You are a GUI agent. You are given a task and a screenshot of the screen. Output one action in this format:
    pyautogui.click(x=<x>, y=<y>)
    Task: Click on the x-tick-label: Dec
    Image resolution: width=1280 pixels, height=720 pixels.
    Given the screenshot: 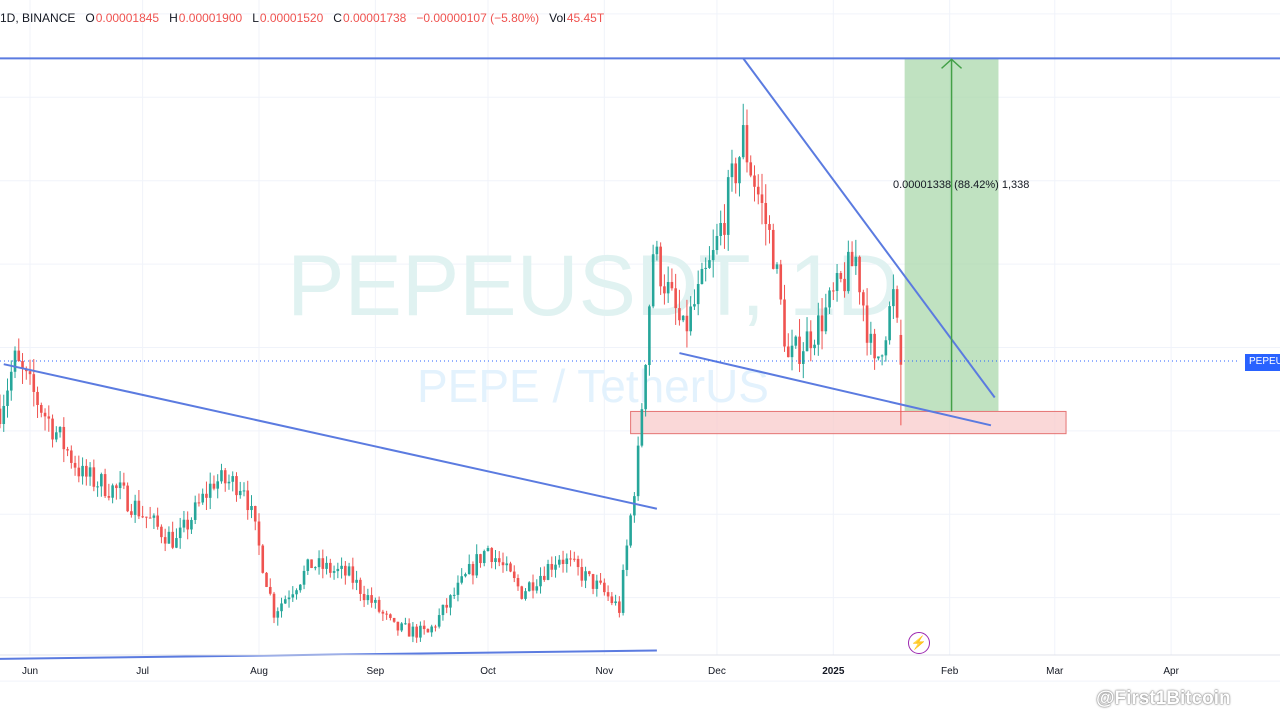 What is the action you would take?
    pyautogui.click(x=717, y=671)
    